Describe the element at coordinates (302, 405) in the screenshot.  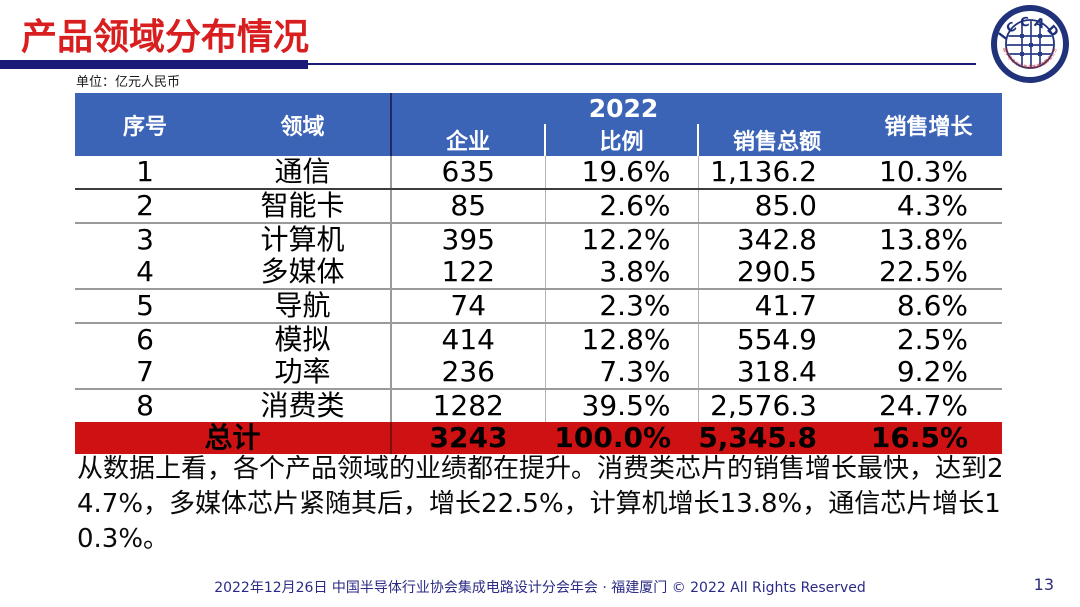
I see `cell-field: 消费类` at that location.